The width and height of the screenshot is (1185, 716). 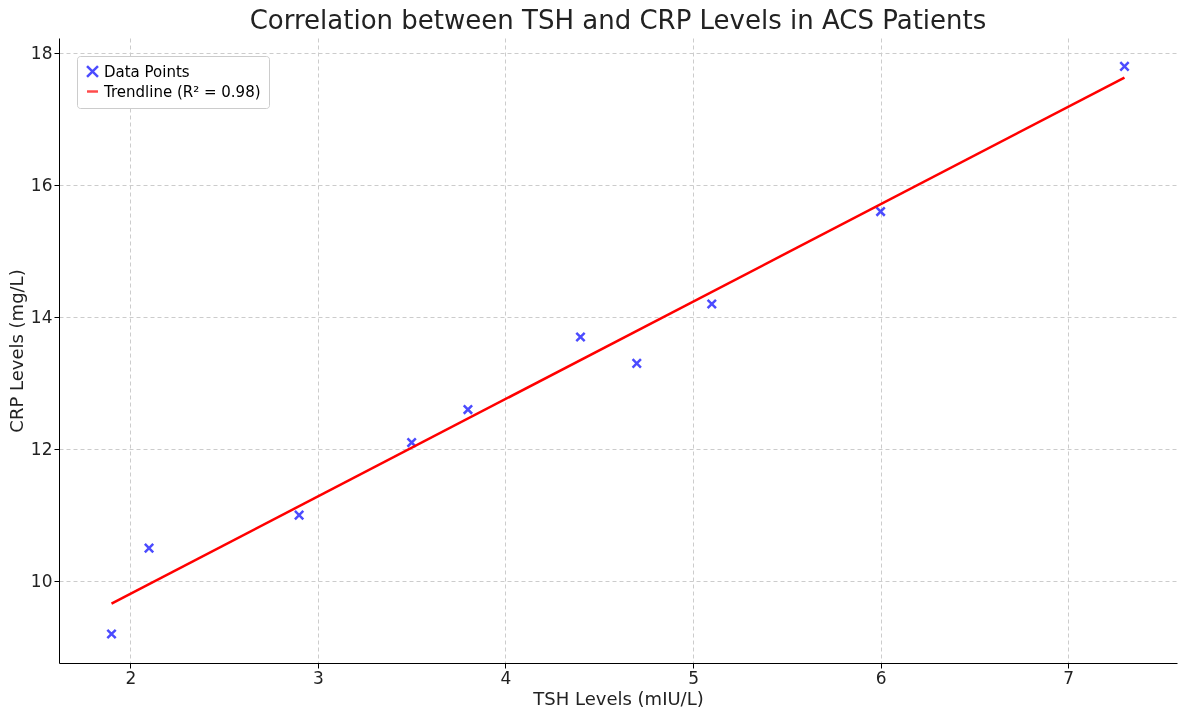 What do you see at coordinates (16, 351) in the screenshot?
I see `y-axis-title: CRP Levels (mg/L)` at bounding box center [16, 351].